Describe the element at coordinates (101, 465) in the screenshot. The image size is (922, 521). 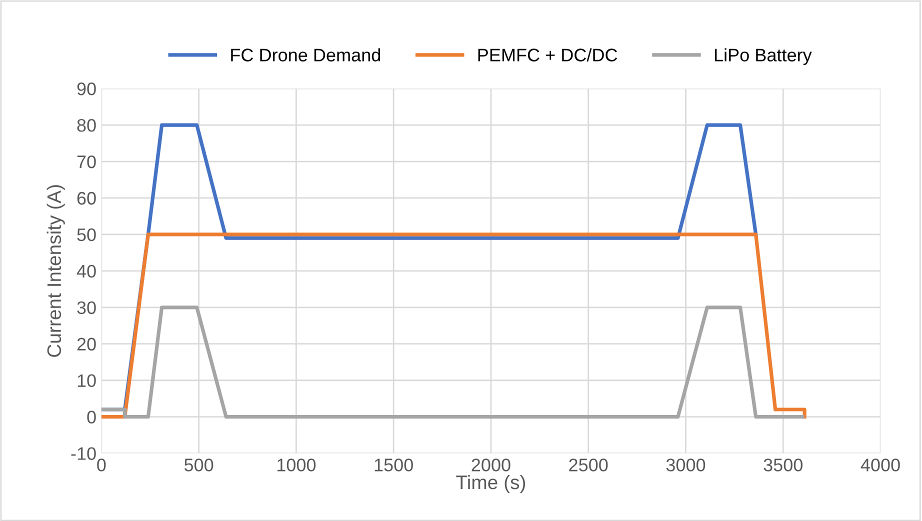
I see `x-tick-label: 0` at that location.